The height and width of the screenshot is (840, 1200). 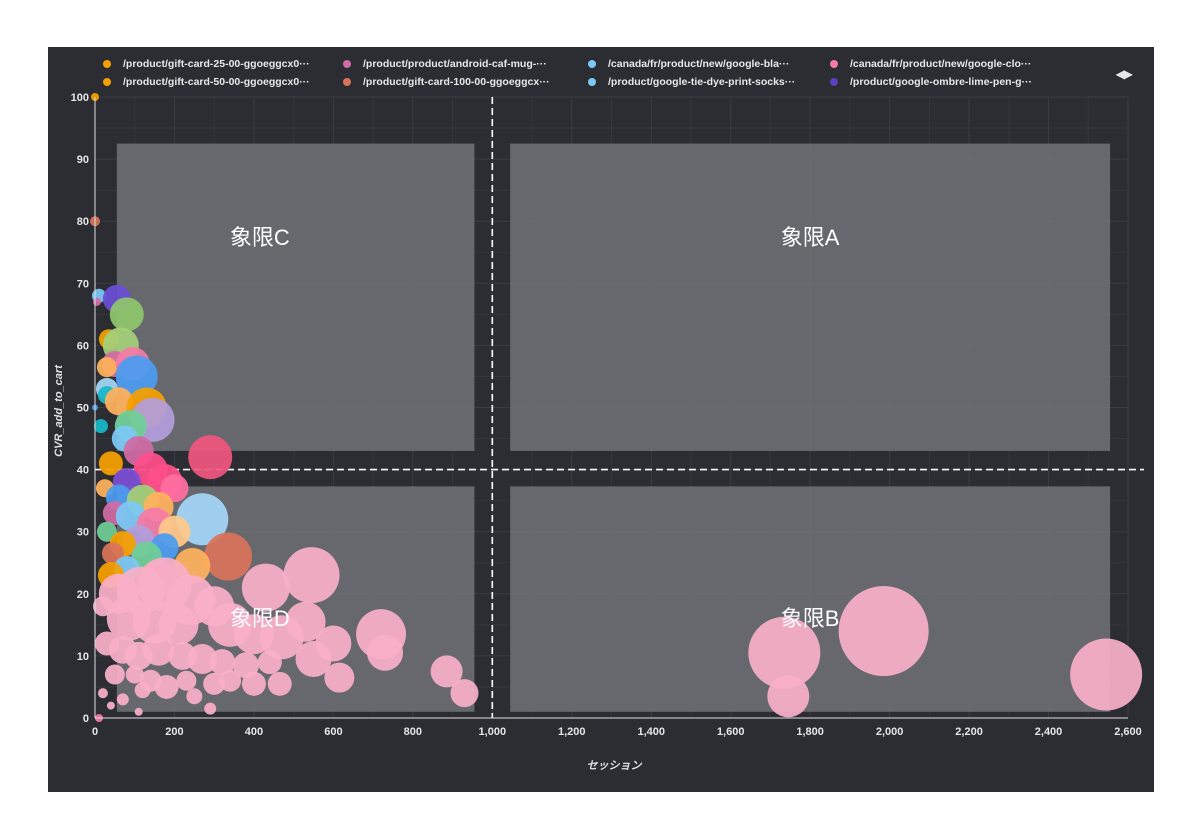 I want to click on y-tick-label: 50, so click(x=83, y=409).